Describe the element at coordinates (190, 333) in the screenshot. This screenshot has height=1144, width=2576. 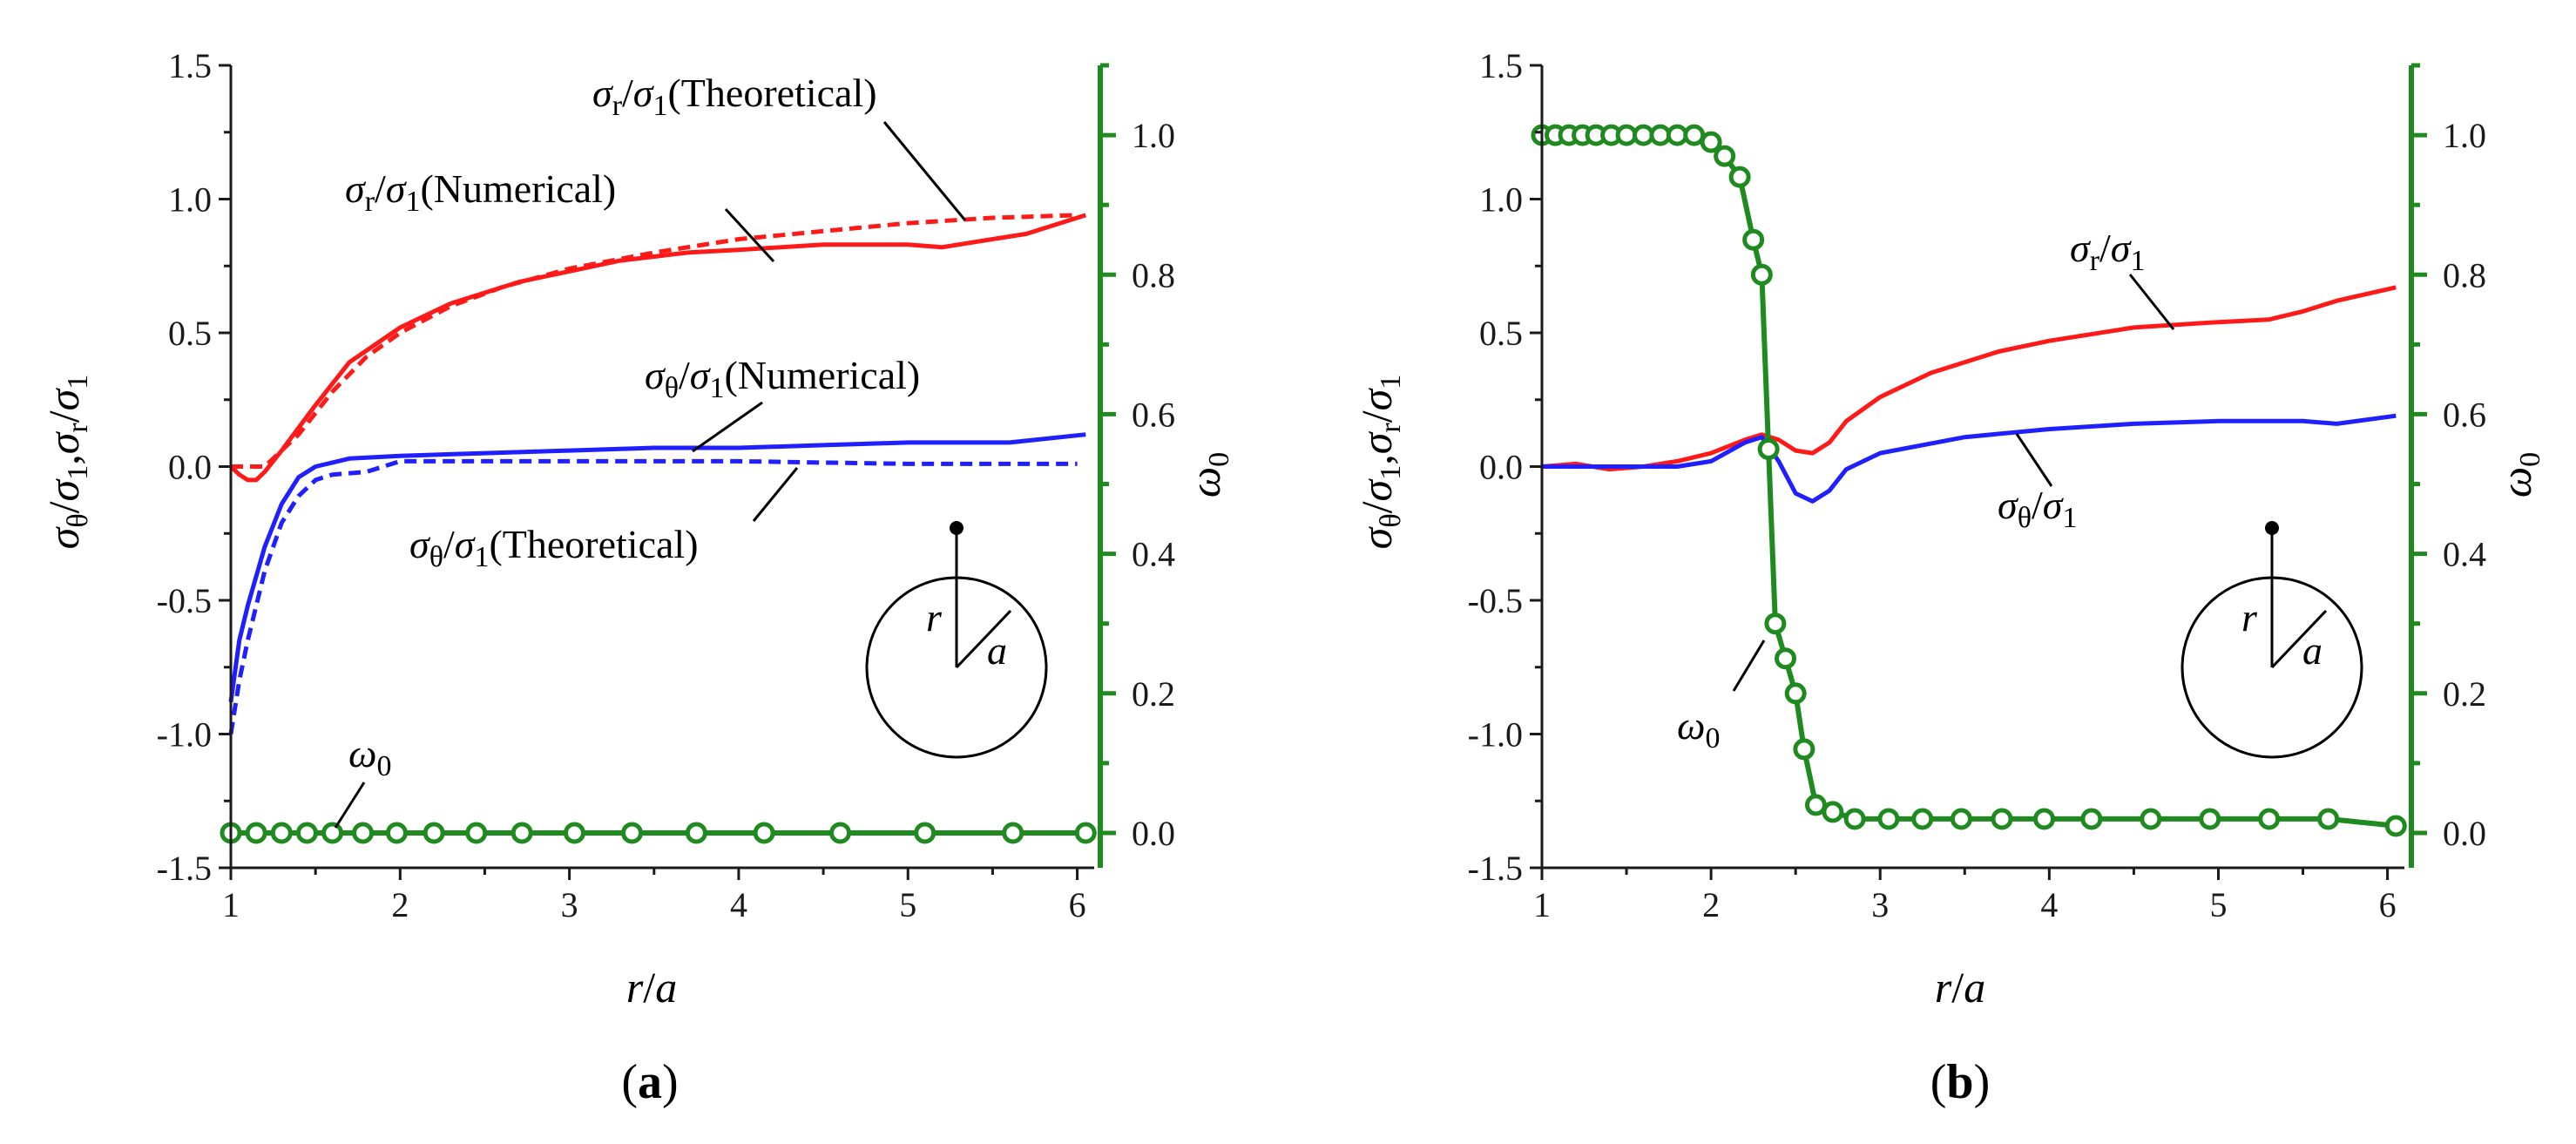
I see `panel-a-ytick-label: 0.5` at that location.